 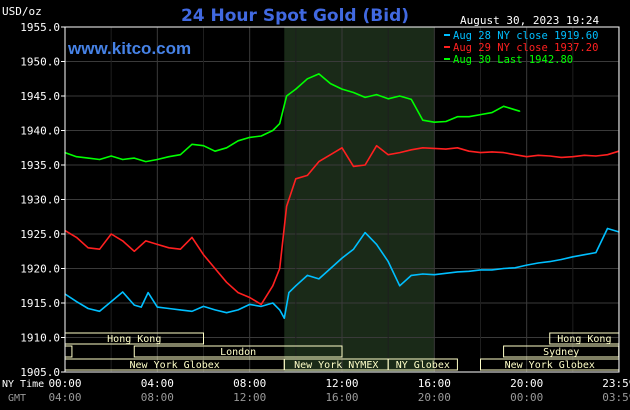 I want to click on y-tick-label: 1920.0, so click(x=40, y=269).